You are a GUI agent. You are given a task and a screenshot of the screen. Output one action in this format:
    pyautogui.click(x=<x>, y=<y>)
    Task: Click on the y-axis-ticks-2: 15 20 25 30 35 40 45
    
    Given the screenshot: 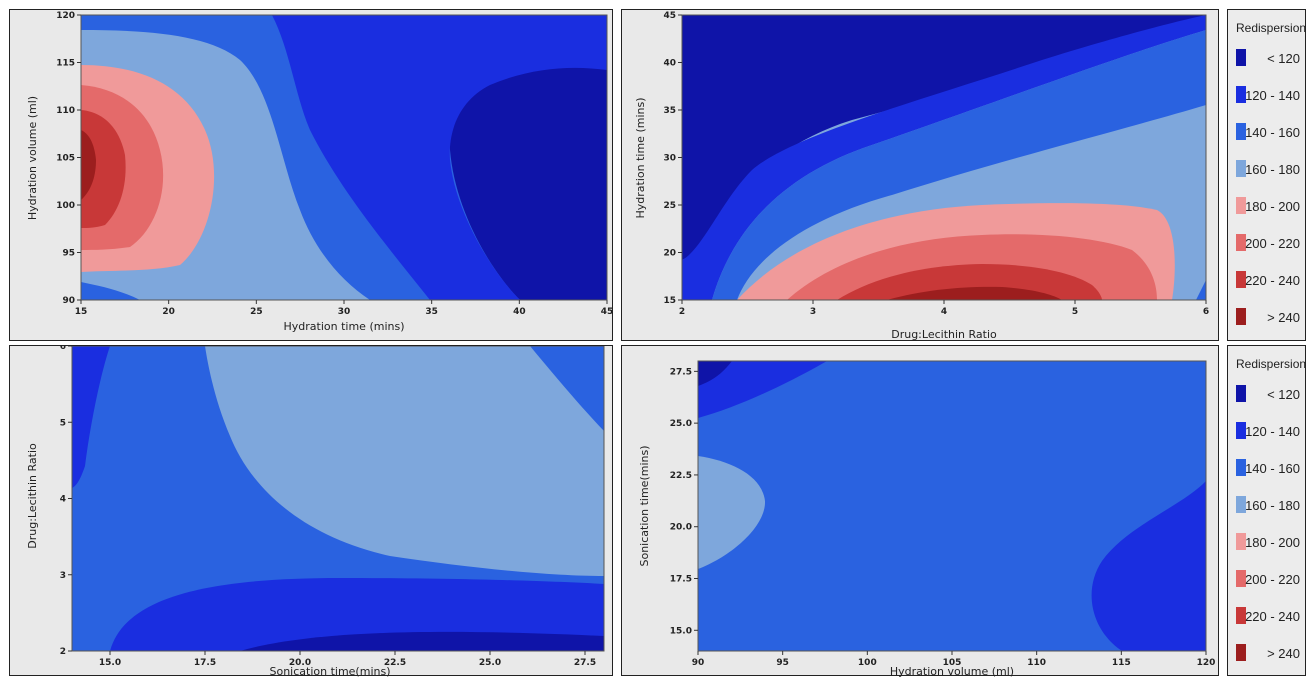 What is the action you would take?
    pyautogui.click(x=672, y=158)
    